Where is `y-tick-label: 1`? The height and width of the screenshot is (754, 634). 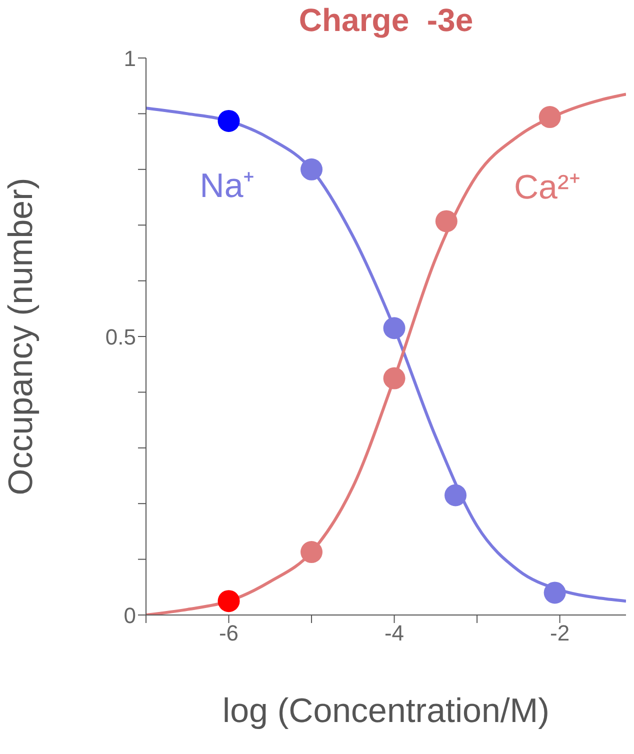 y-tick-label: 1 is located at coordinates (130, 58).